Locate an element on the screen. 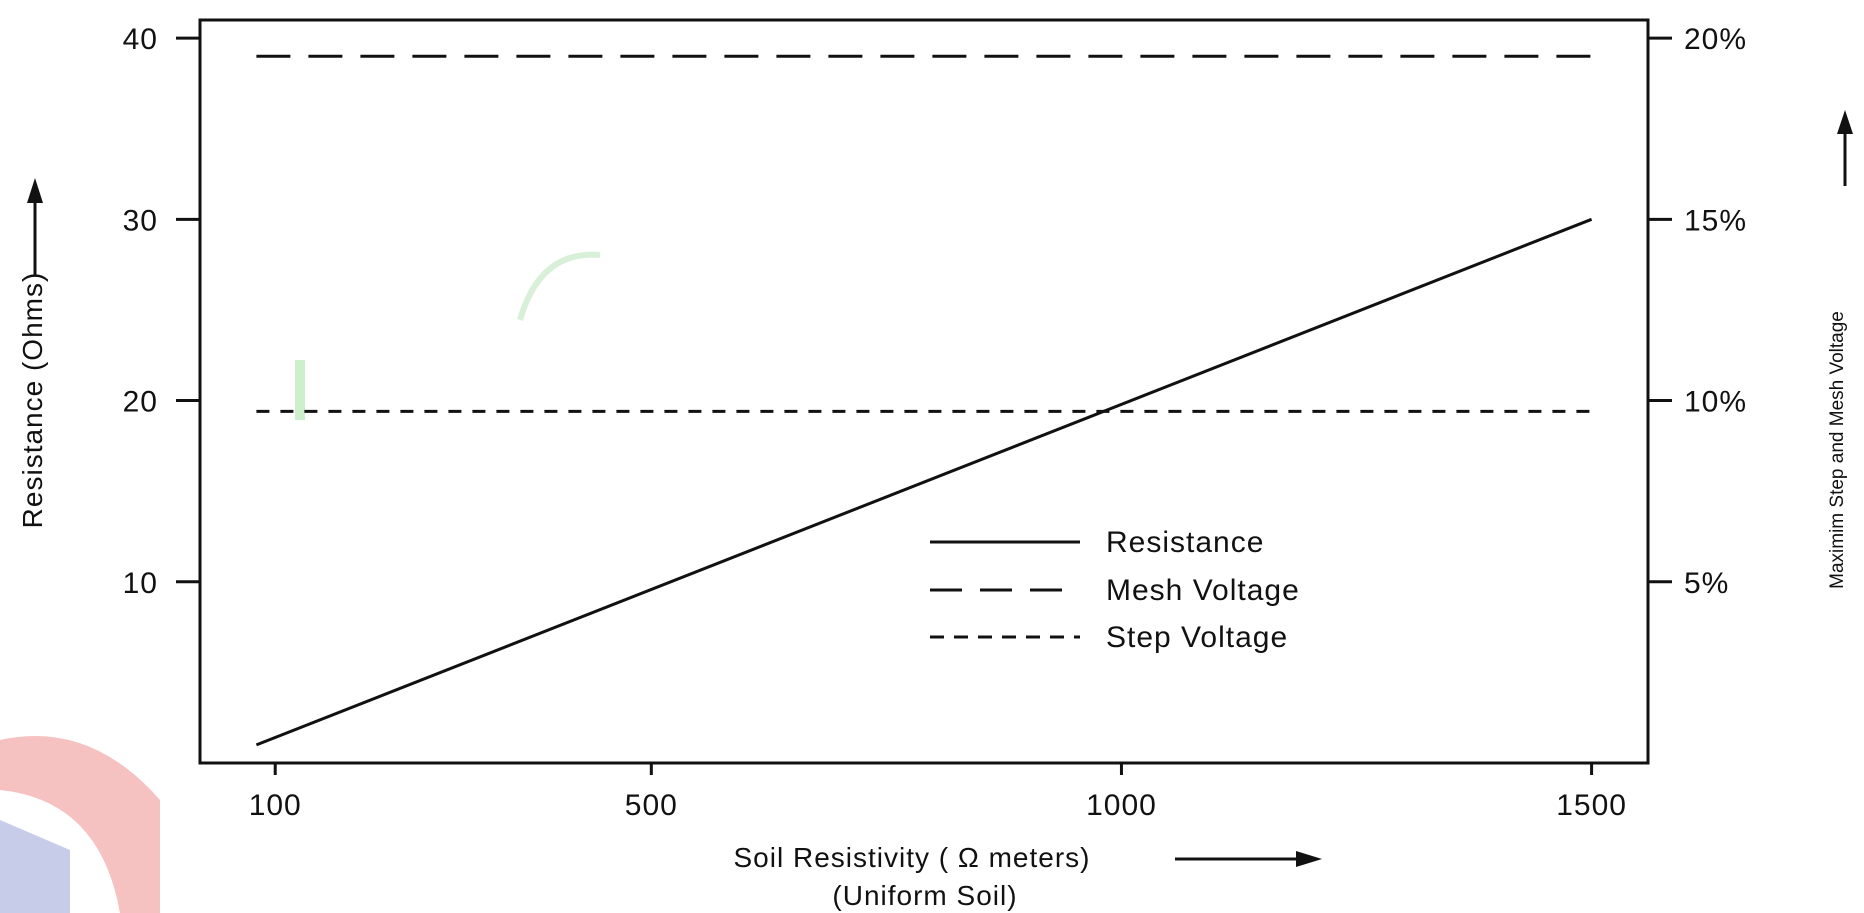 Image resolution: width=1864 pixels, height=913 pixels. y-tick-label: 20 is located at coordinates (140, 402).